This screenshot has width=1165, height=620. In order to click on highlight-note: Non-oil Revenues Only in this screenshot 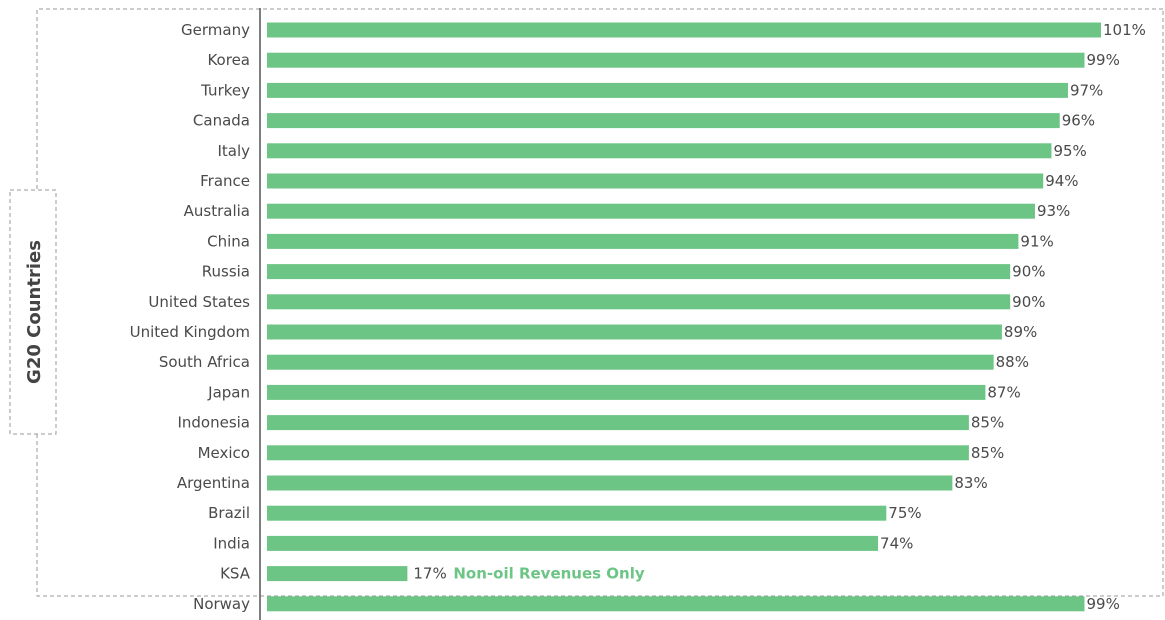, I will do `click(549, 574)`.